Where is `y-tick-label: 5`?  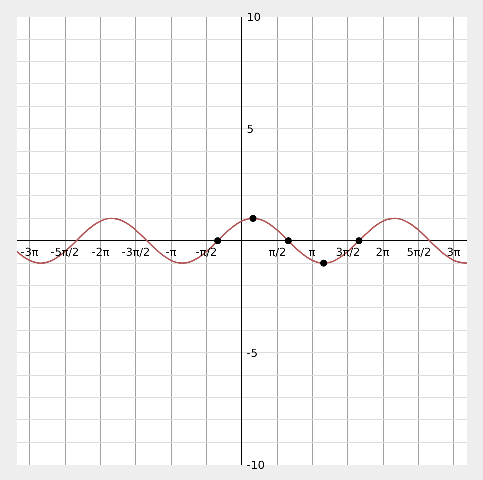 y-tick-label: 5 is located at coordinates (250, 129).